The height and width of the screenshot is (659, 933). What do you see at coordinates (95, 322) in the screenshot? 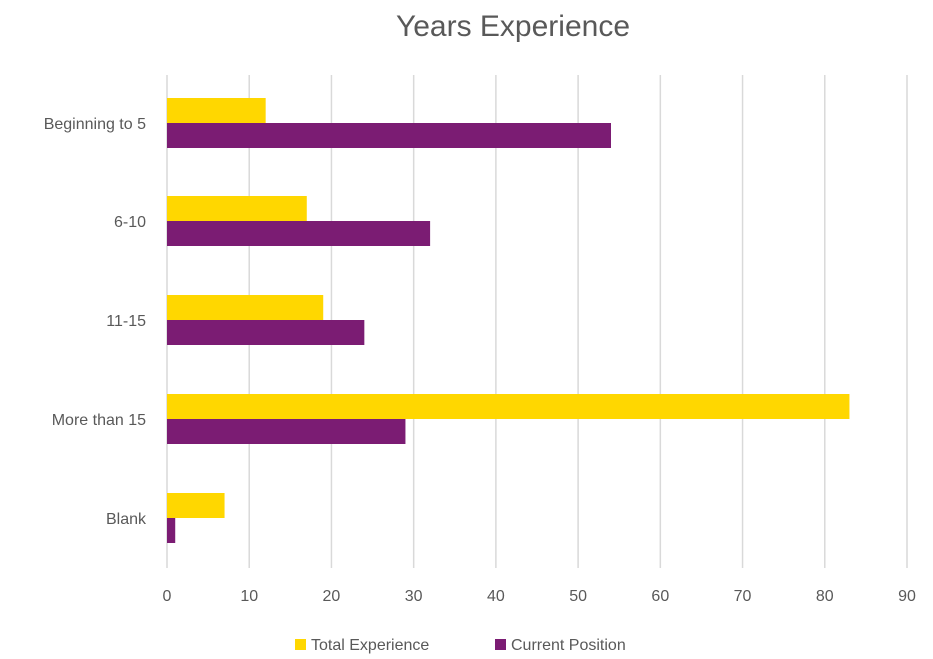
I see `category-labels: Beginning to 5 6-10 11-15 More than 15 Blank` at bounding box center [95, 322].